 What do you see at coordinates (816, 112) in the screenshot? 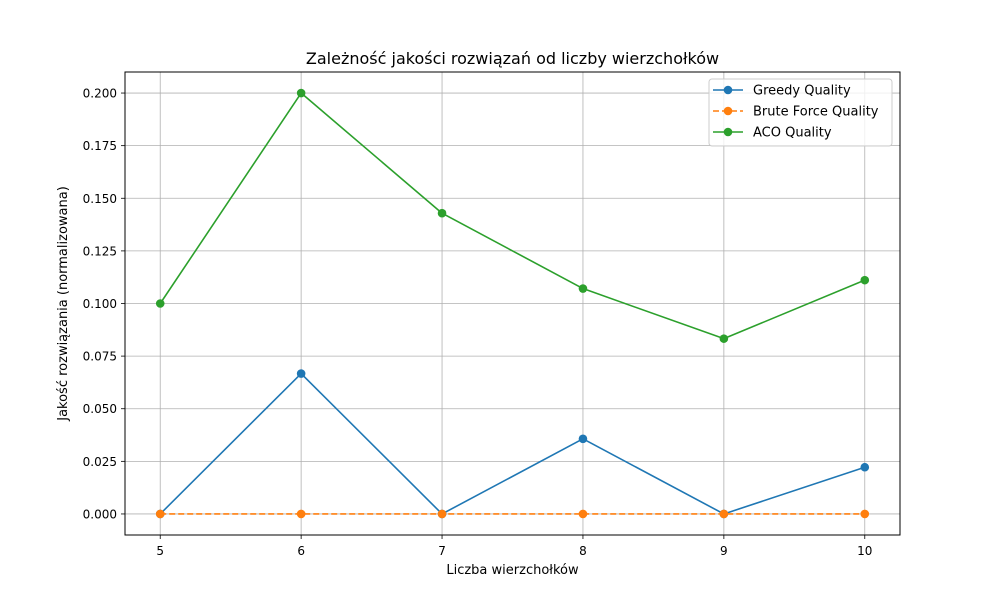
I see `legend-label-brute-force-quality: Brute Force Quality` at bounding box center [816, 112].